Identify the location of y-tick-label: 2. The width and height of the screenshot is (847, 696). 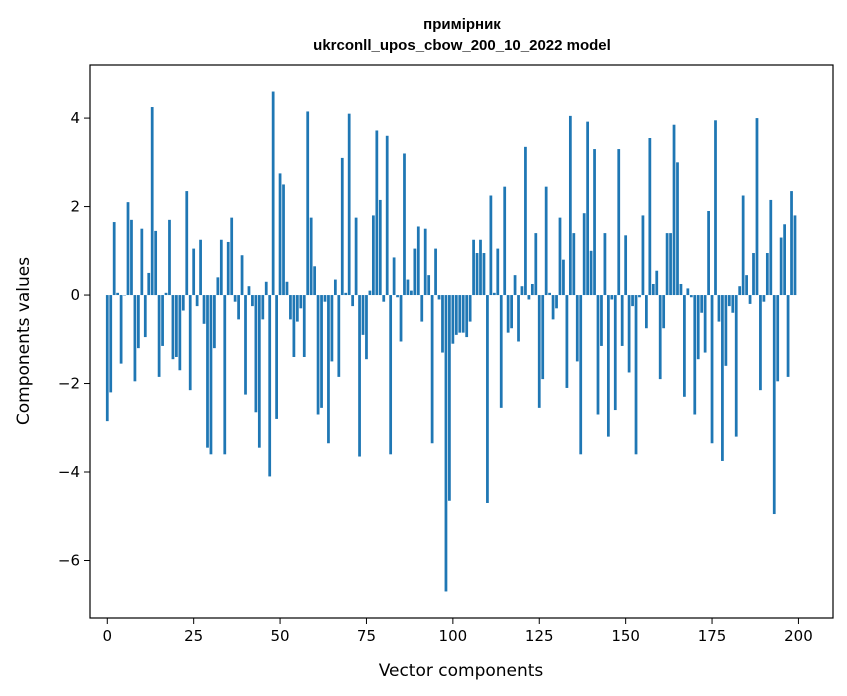
(75, 207).